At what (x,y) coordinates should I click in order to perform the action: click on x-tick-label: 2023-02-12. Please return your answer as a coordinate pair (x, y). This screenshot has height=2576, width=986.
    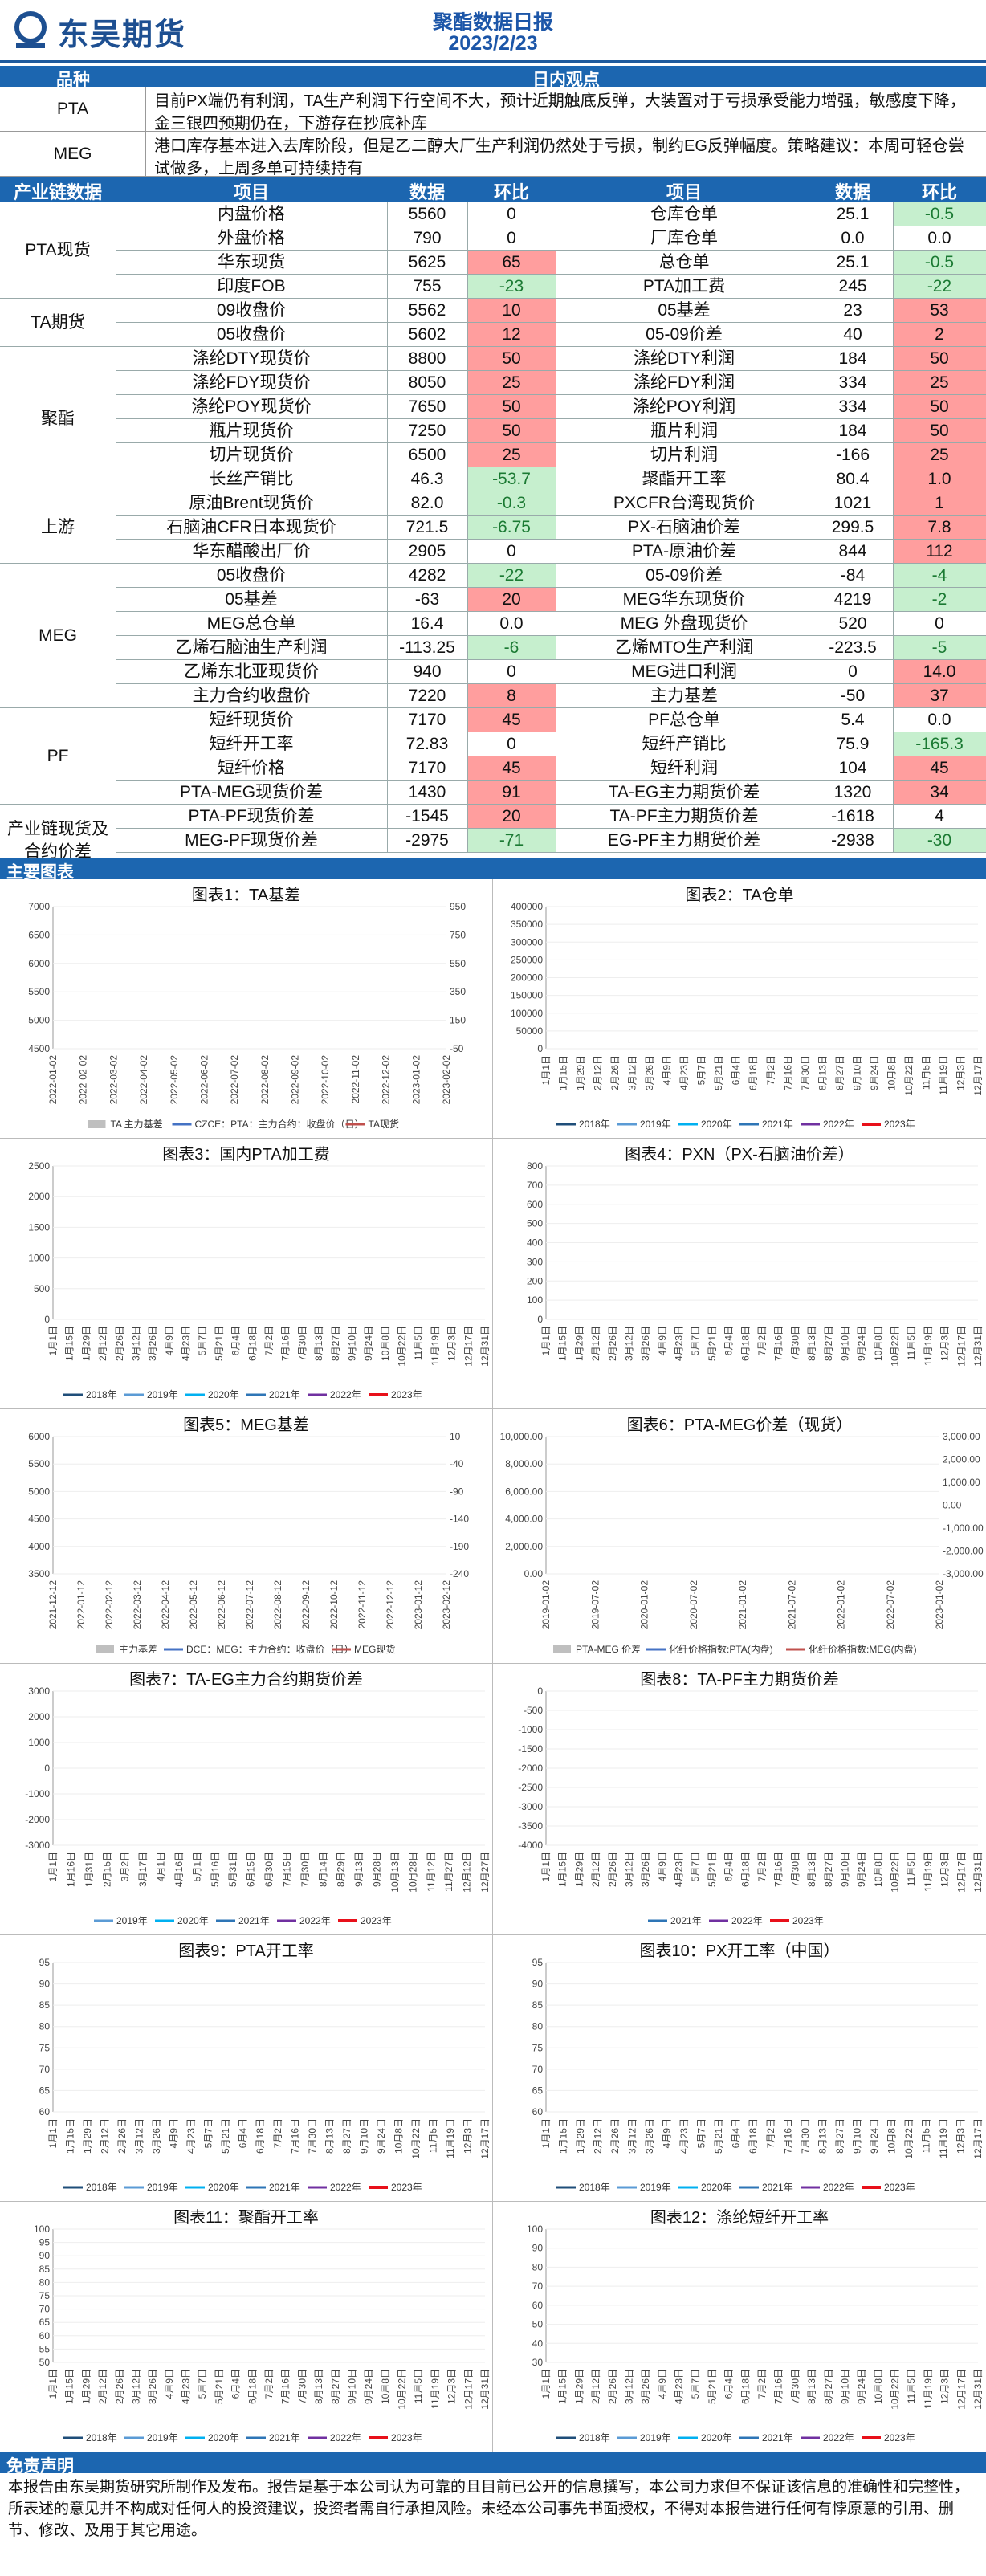
    Looking at the image, I should click on (447, 1605).